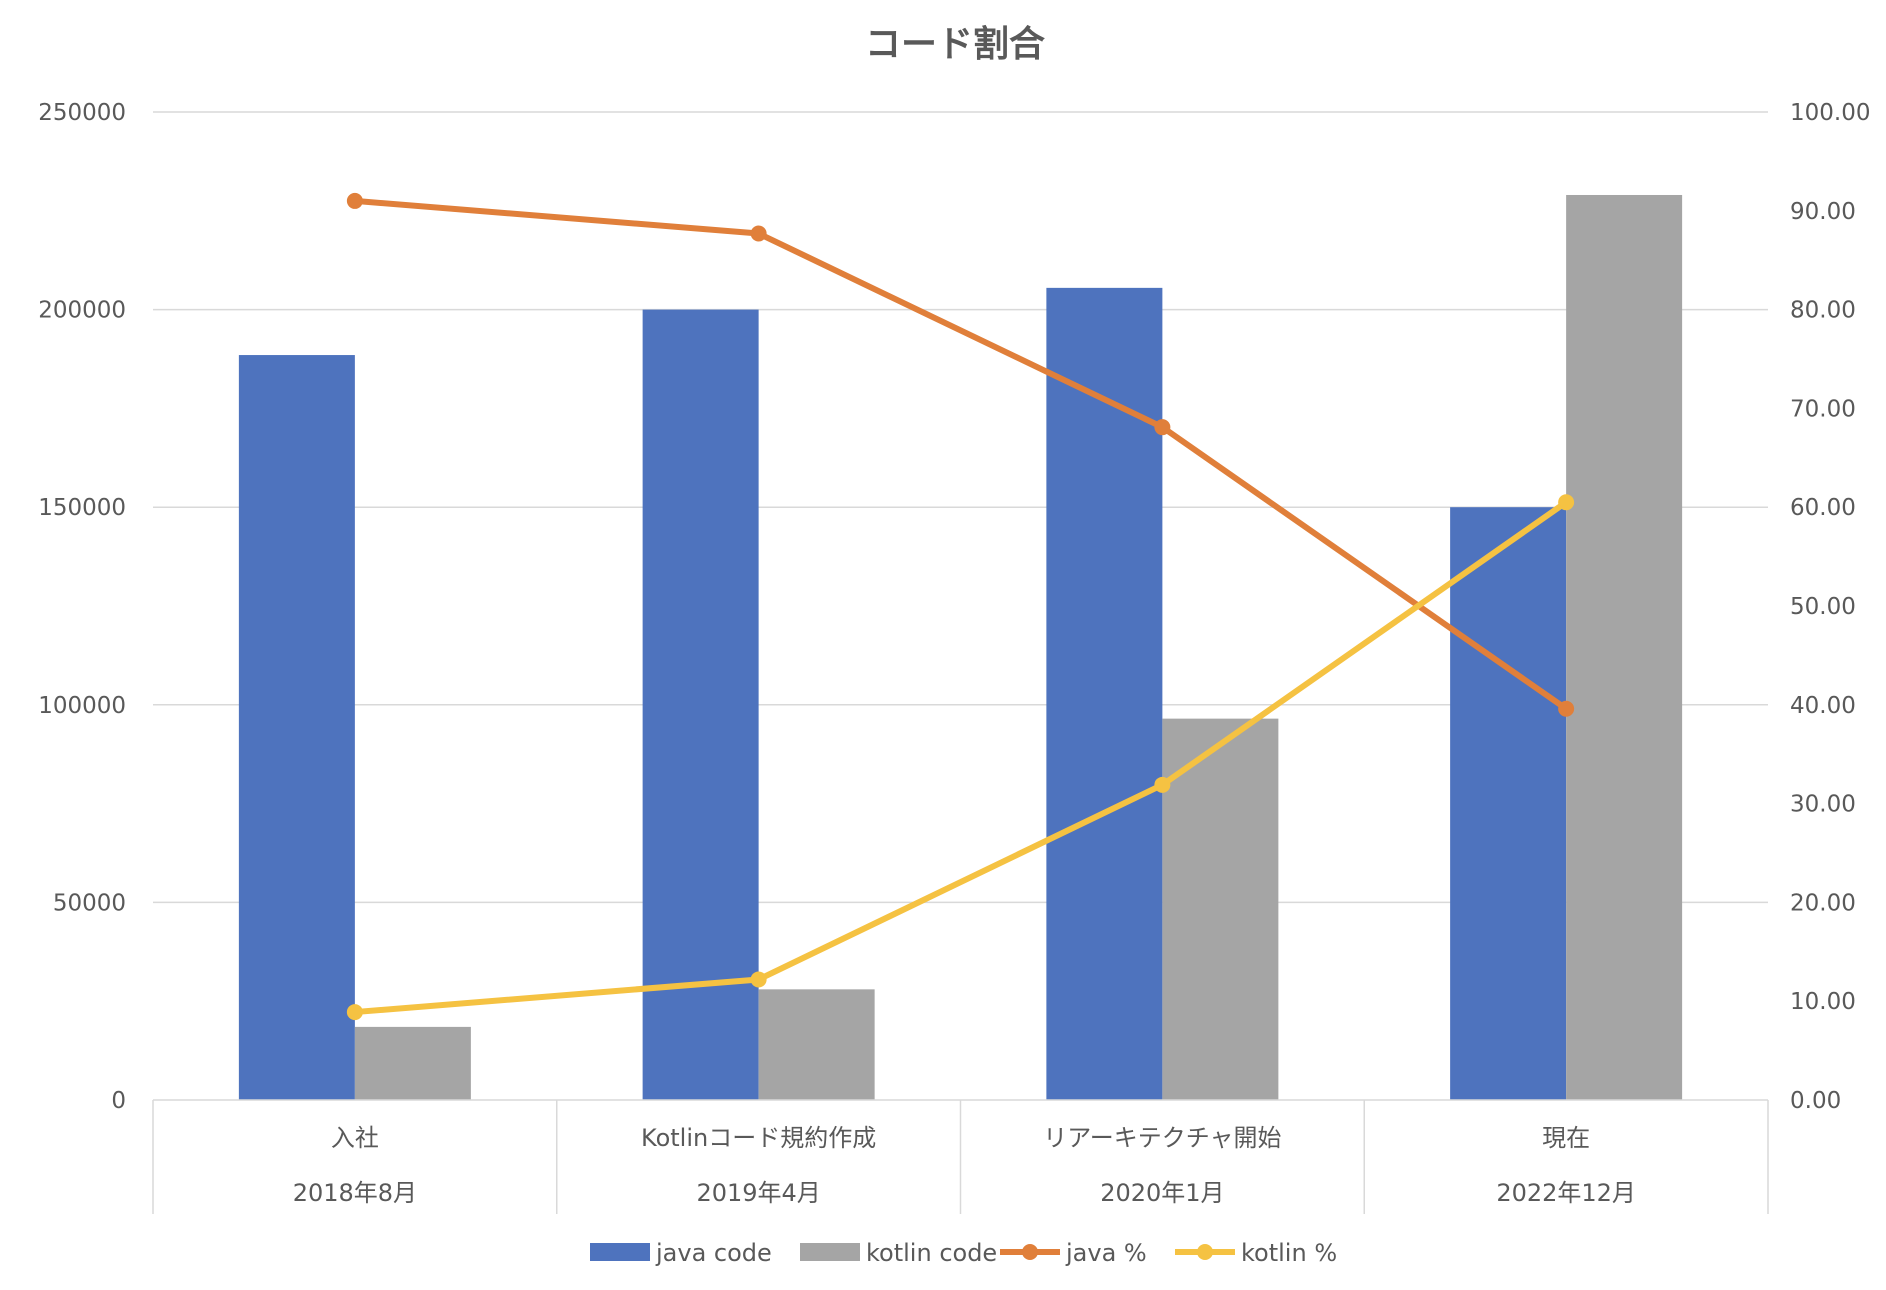 The width and height of the screenshot is (1886, 1290). I want to click on y-right-tick-label: 30.00, so click(1823, 805).